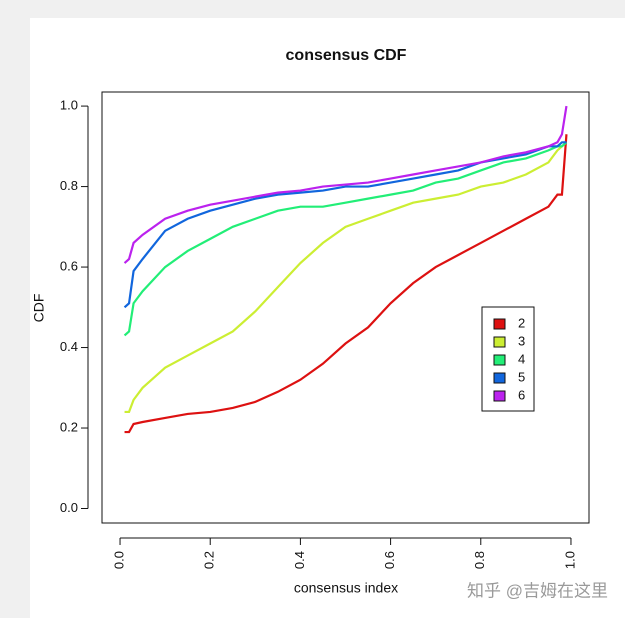  I want to click on x-tick-label: 1.0, so click(569, 560).